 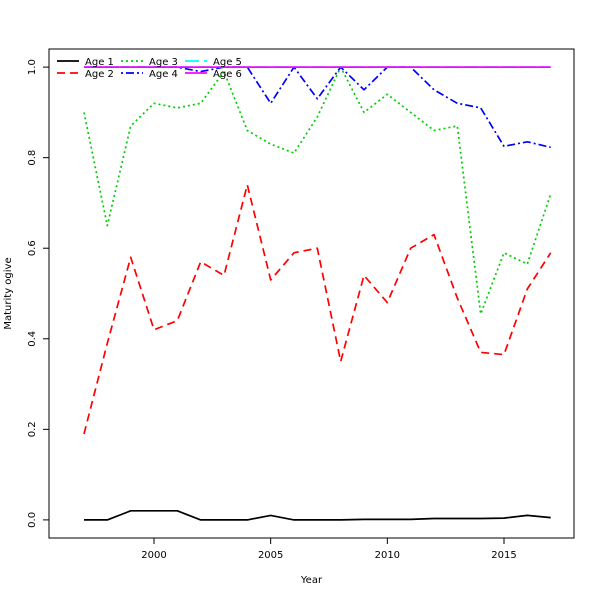 I want to click on x-tick-label: 2010, so click(x=387, y=555).